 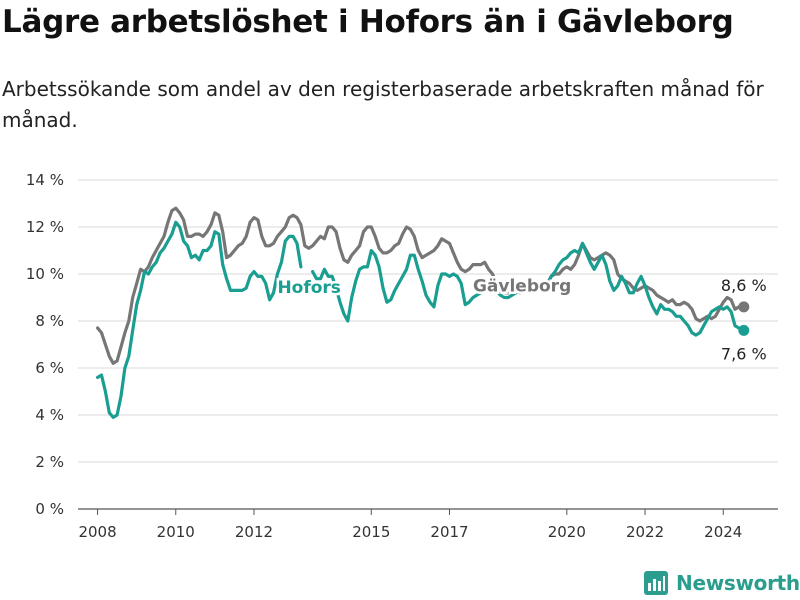 What do you see at coordinates (45, 180) in the screenshot?
I see `y-tick-label: 14 %` at bounding box center [45, 180].